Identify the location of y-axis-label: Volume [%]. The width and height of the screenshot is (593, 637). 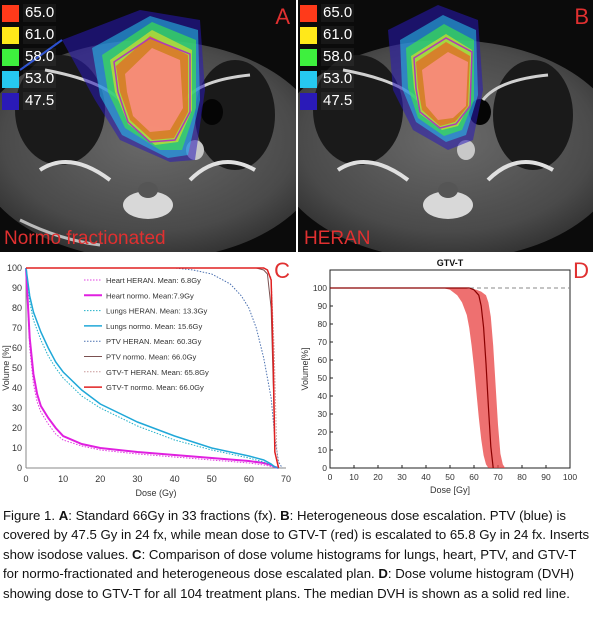
(6, 368).